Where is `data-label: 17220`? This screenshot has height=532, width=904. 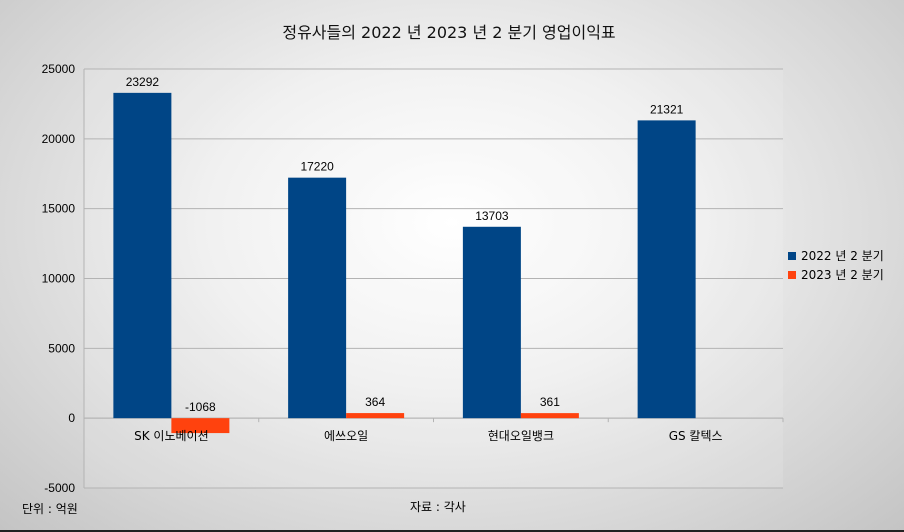 data-label: 17220 is located at coordinates (317, 167).